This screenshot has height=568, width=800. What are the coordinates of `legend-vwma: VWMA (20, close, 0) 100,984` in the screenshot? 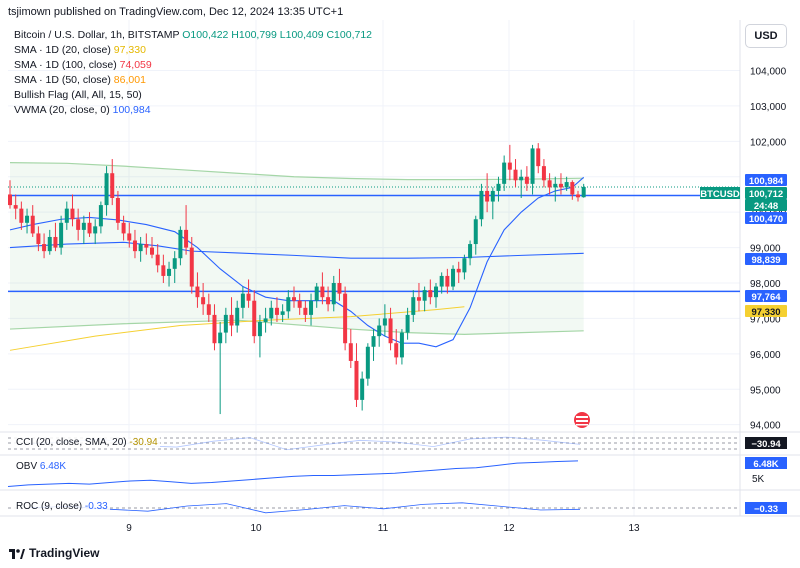 It's located at (193, 110).